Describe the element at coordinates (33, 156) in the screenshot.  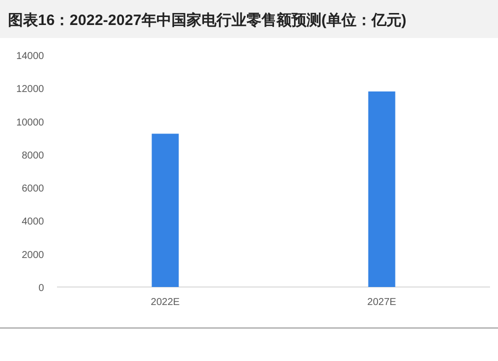
I see `y-tick-label: 8000` at that location.